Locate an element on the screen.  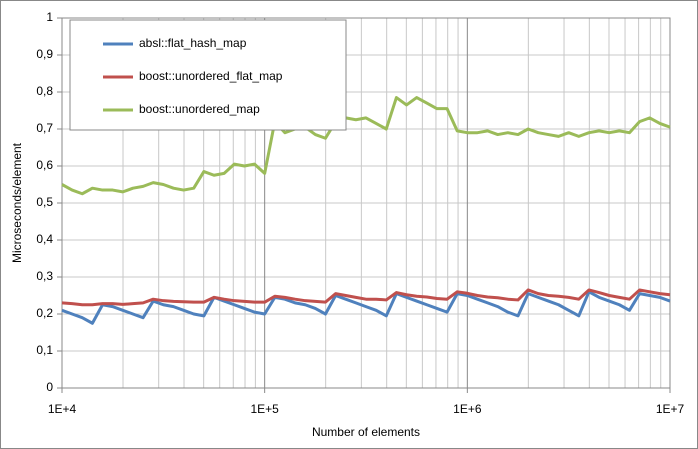
y-tick-label: 0 is located at coordinates (49, 387).